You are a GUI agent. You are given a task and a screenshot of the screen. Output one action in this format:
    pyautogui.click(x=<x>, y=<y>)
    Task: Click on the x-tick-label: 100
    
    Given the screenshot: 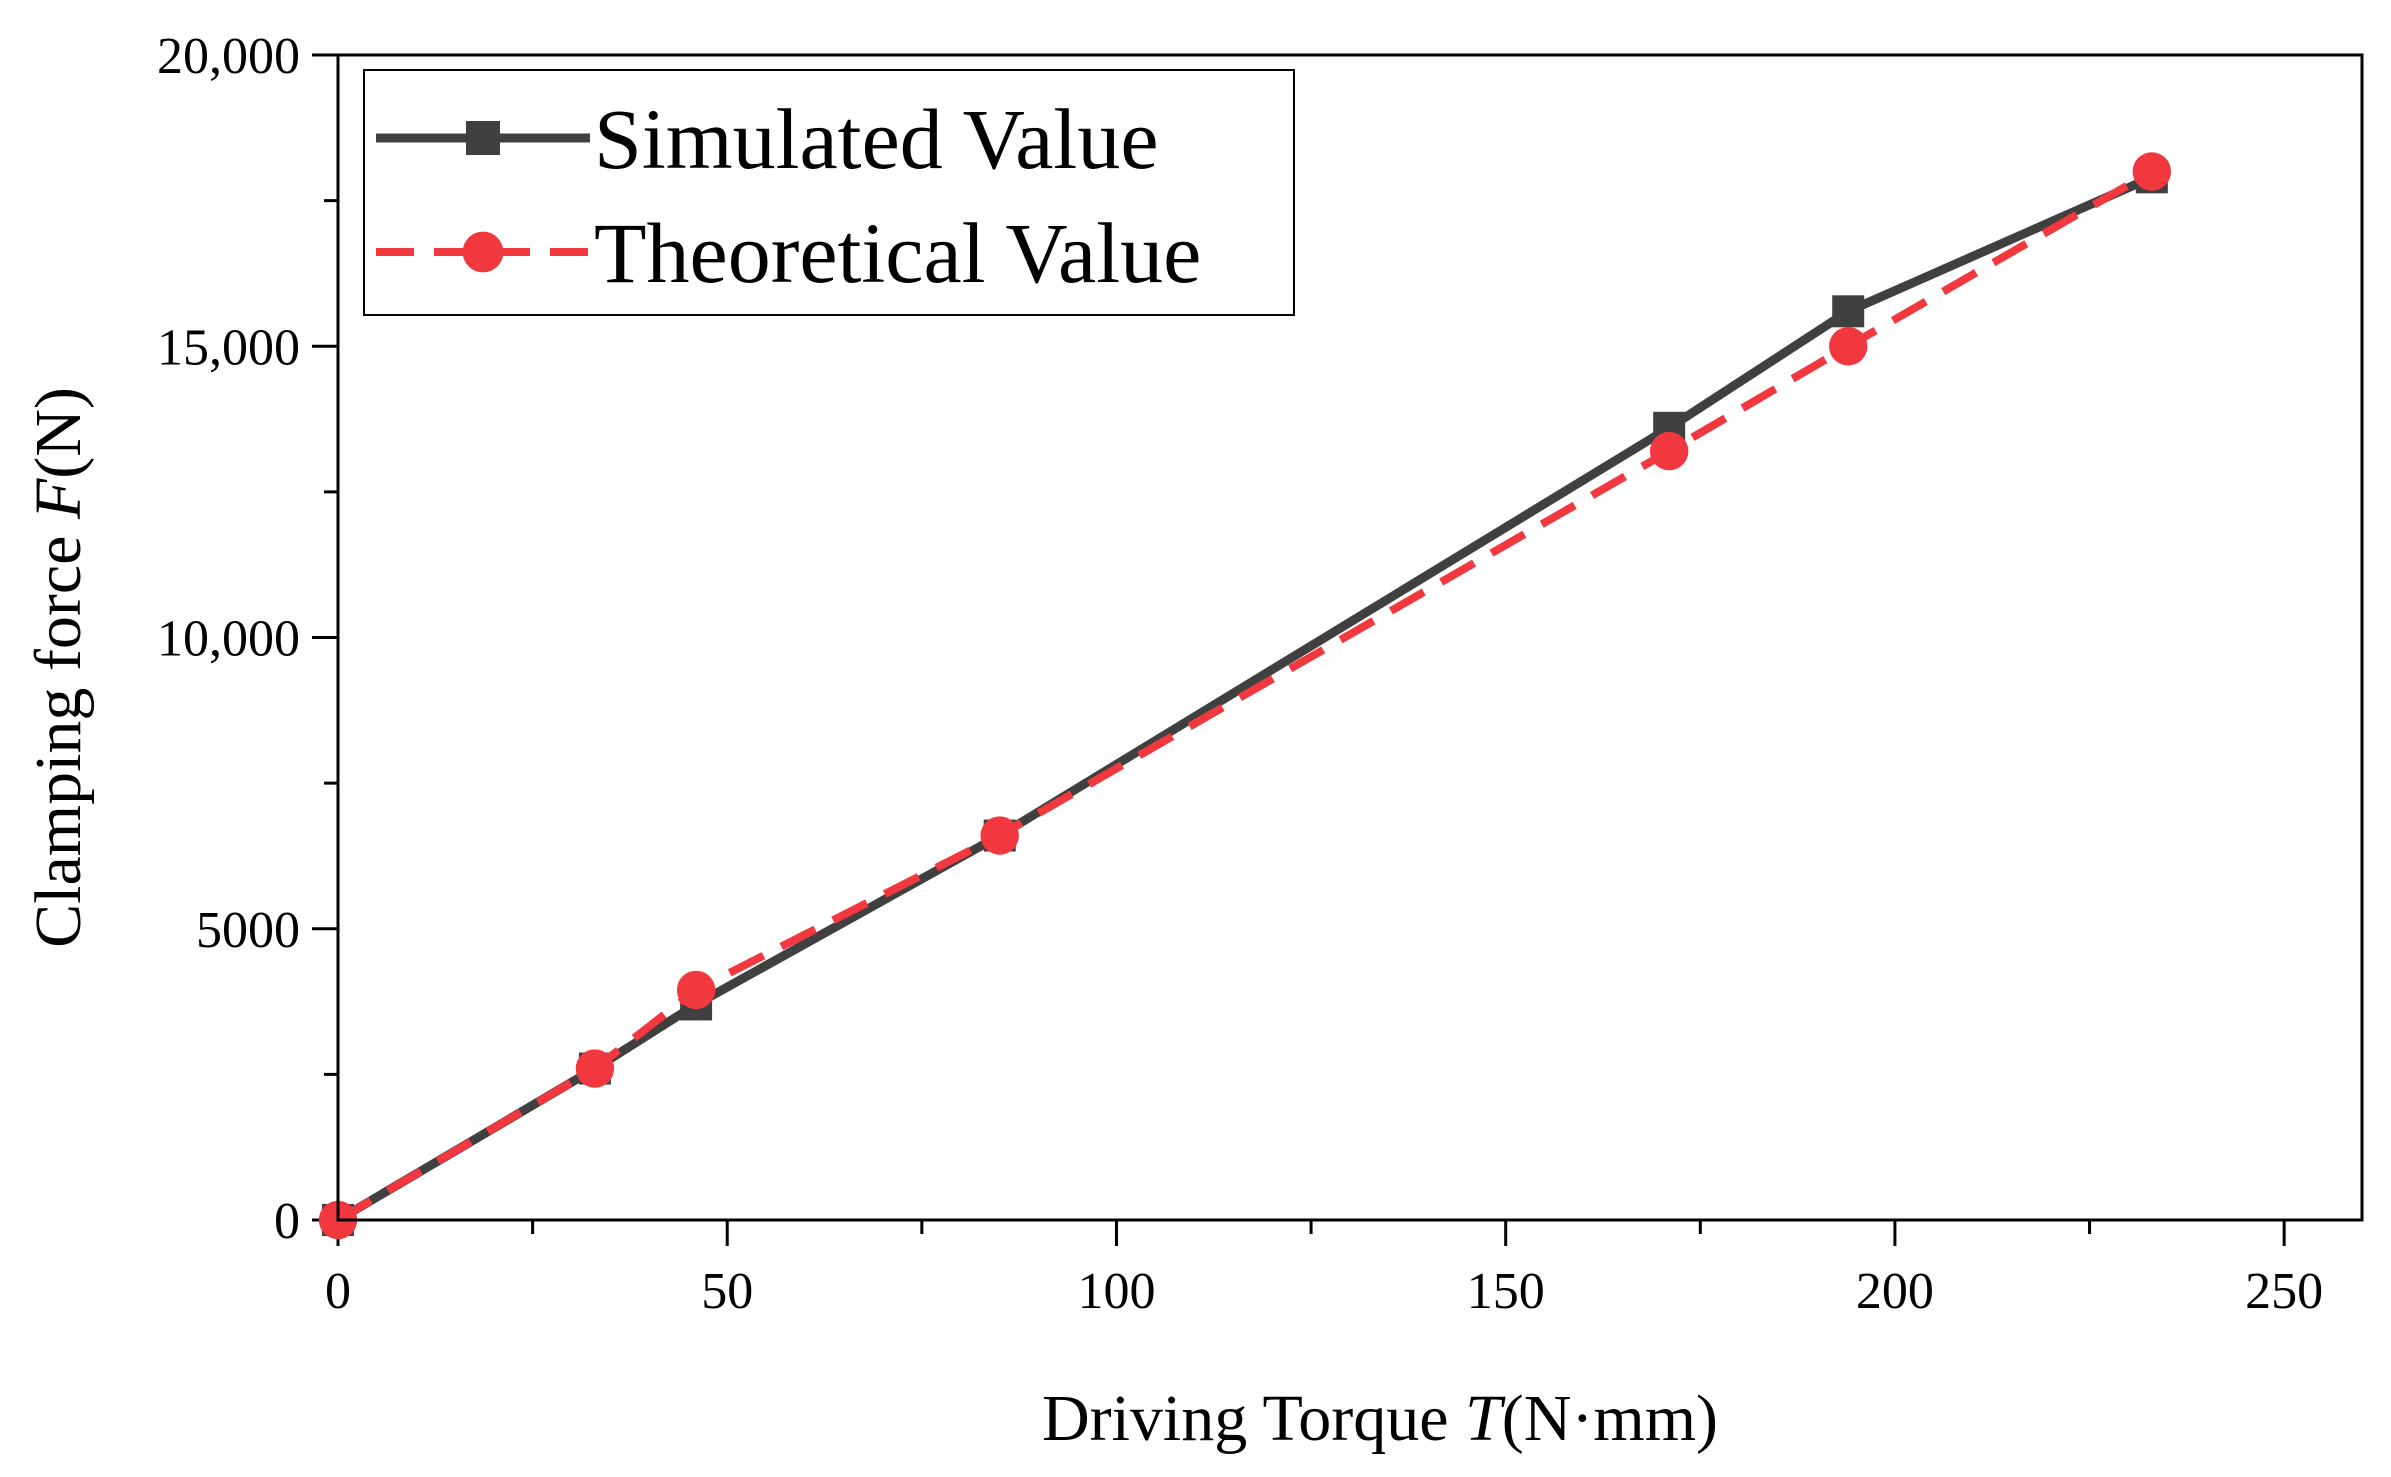 What is the action you would take?
    pyautogui.click(x=1116, y=1291)
    